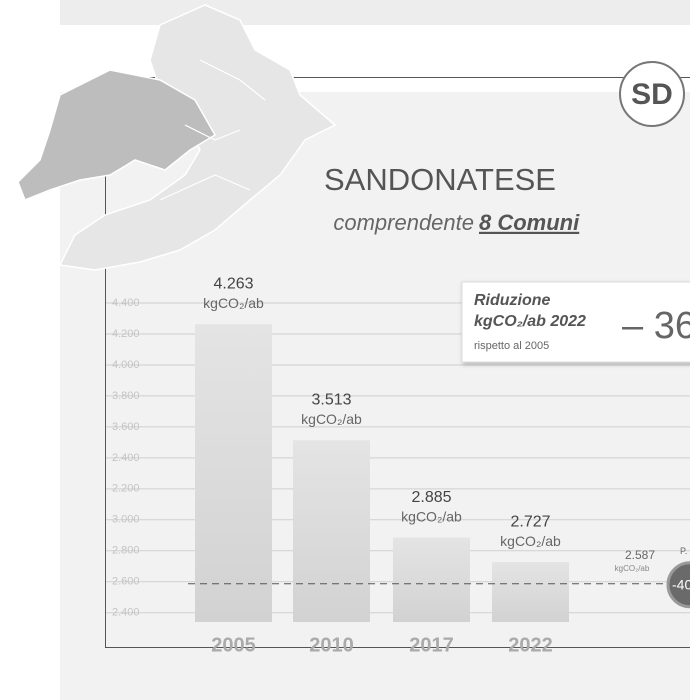 This screenshot has width=690, height=700. Describe the element at coordinates (126, 365) in the screenshot. I see `y-tick-label: 4.000` at that location.